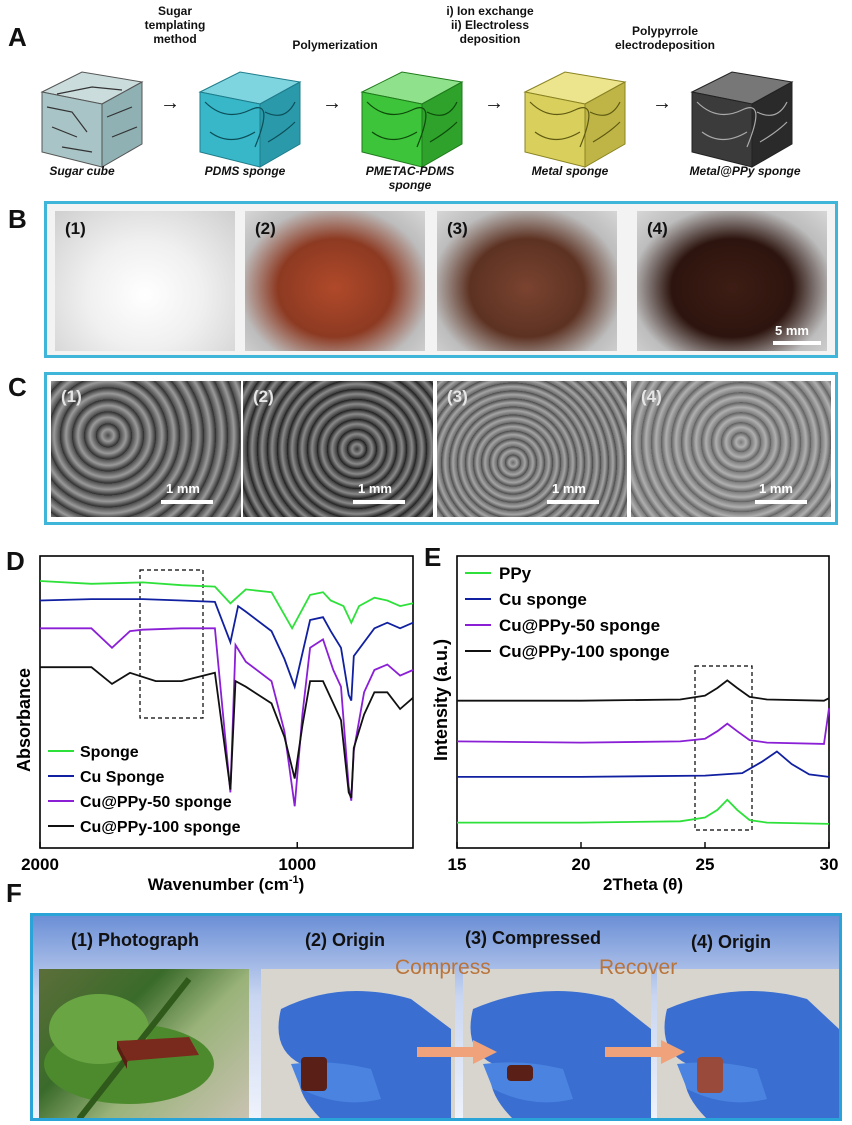 This screenshot has width=852, height=1125. Describe the element at coordinates (302, 884) in the screenshot. I see `x-axis-label-end: )` at that location.